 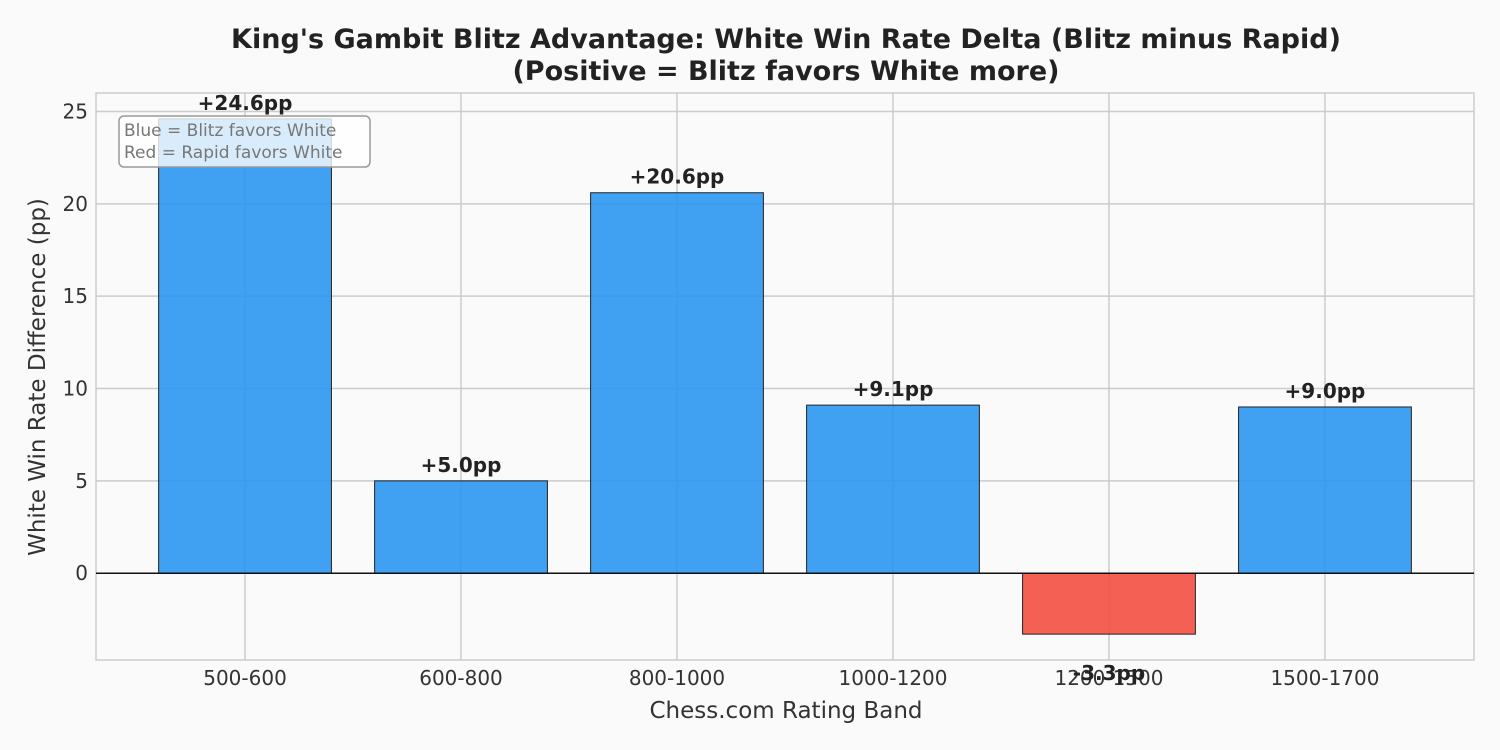 I want to click on x-tick-label: 1000-1200, so click(x=892, y=678).